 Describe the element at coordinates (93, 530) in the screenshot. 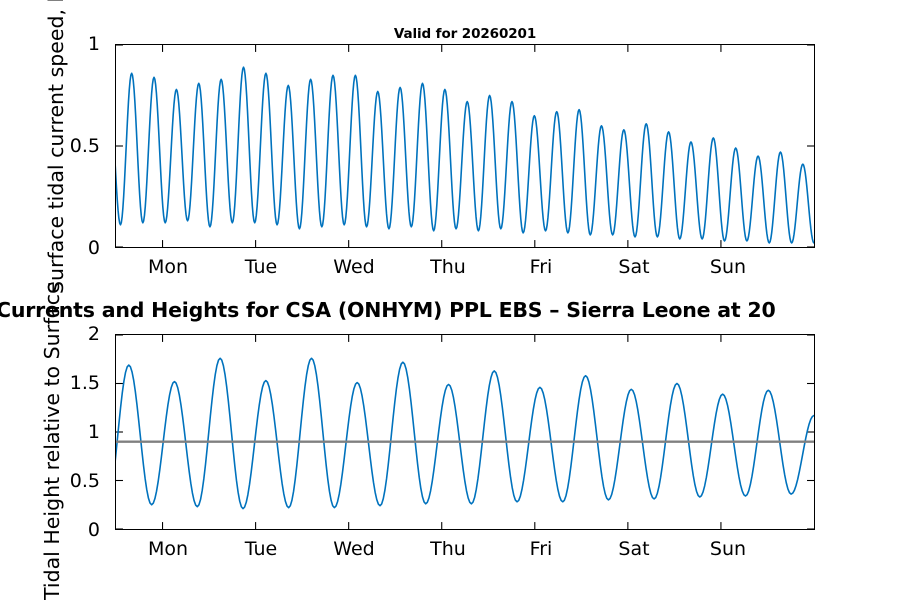

I see `y-tick-height-0: 0` at that location.